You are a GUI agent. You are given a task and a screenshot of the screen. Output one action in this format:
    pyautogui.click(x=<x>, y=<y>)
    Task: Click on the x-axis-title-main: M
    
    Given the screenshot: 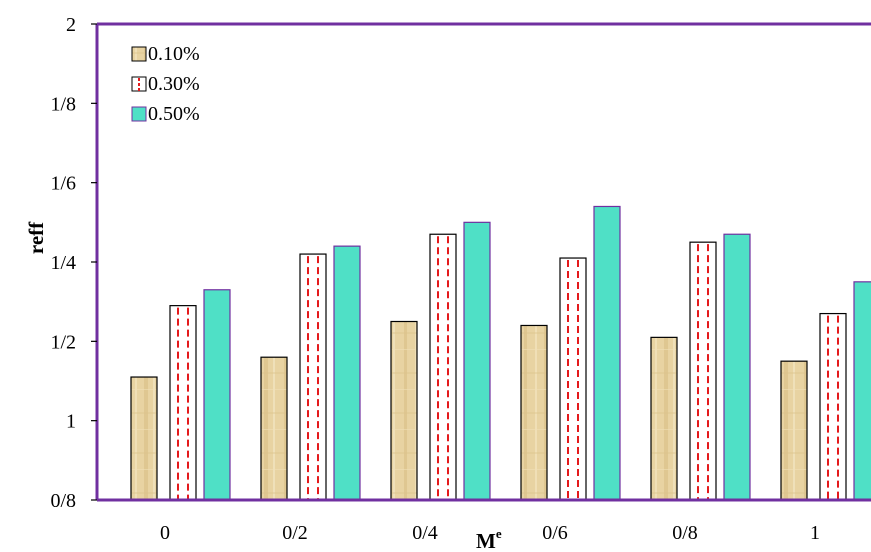 What is the action you would take?
    pyautogui.click(x=486, y=540)
    